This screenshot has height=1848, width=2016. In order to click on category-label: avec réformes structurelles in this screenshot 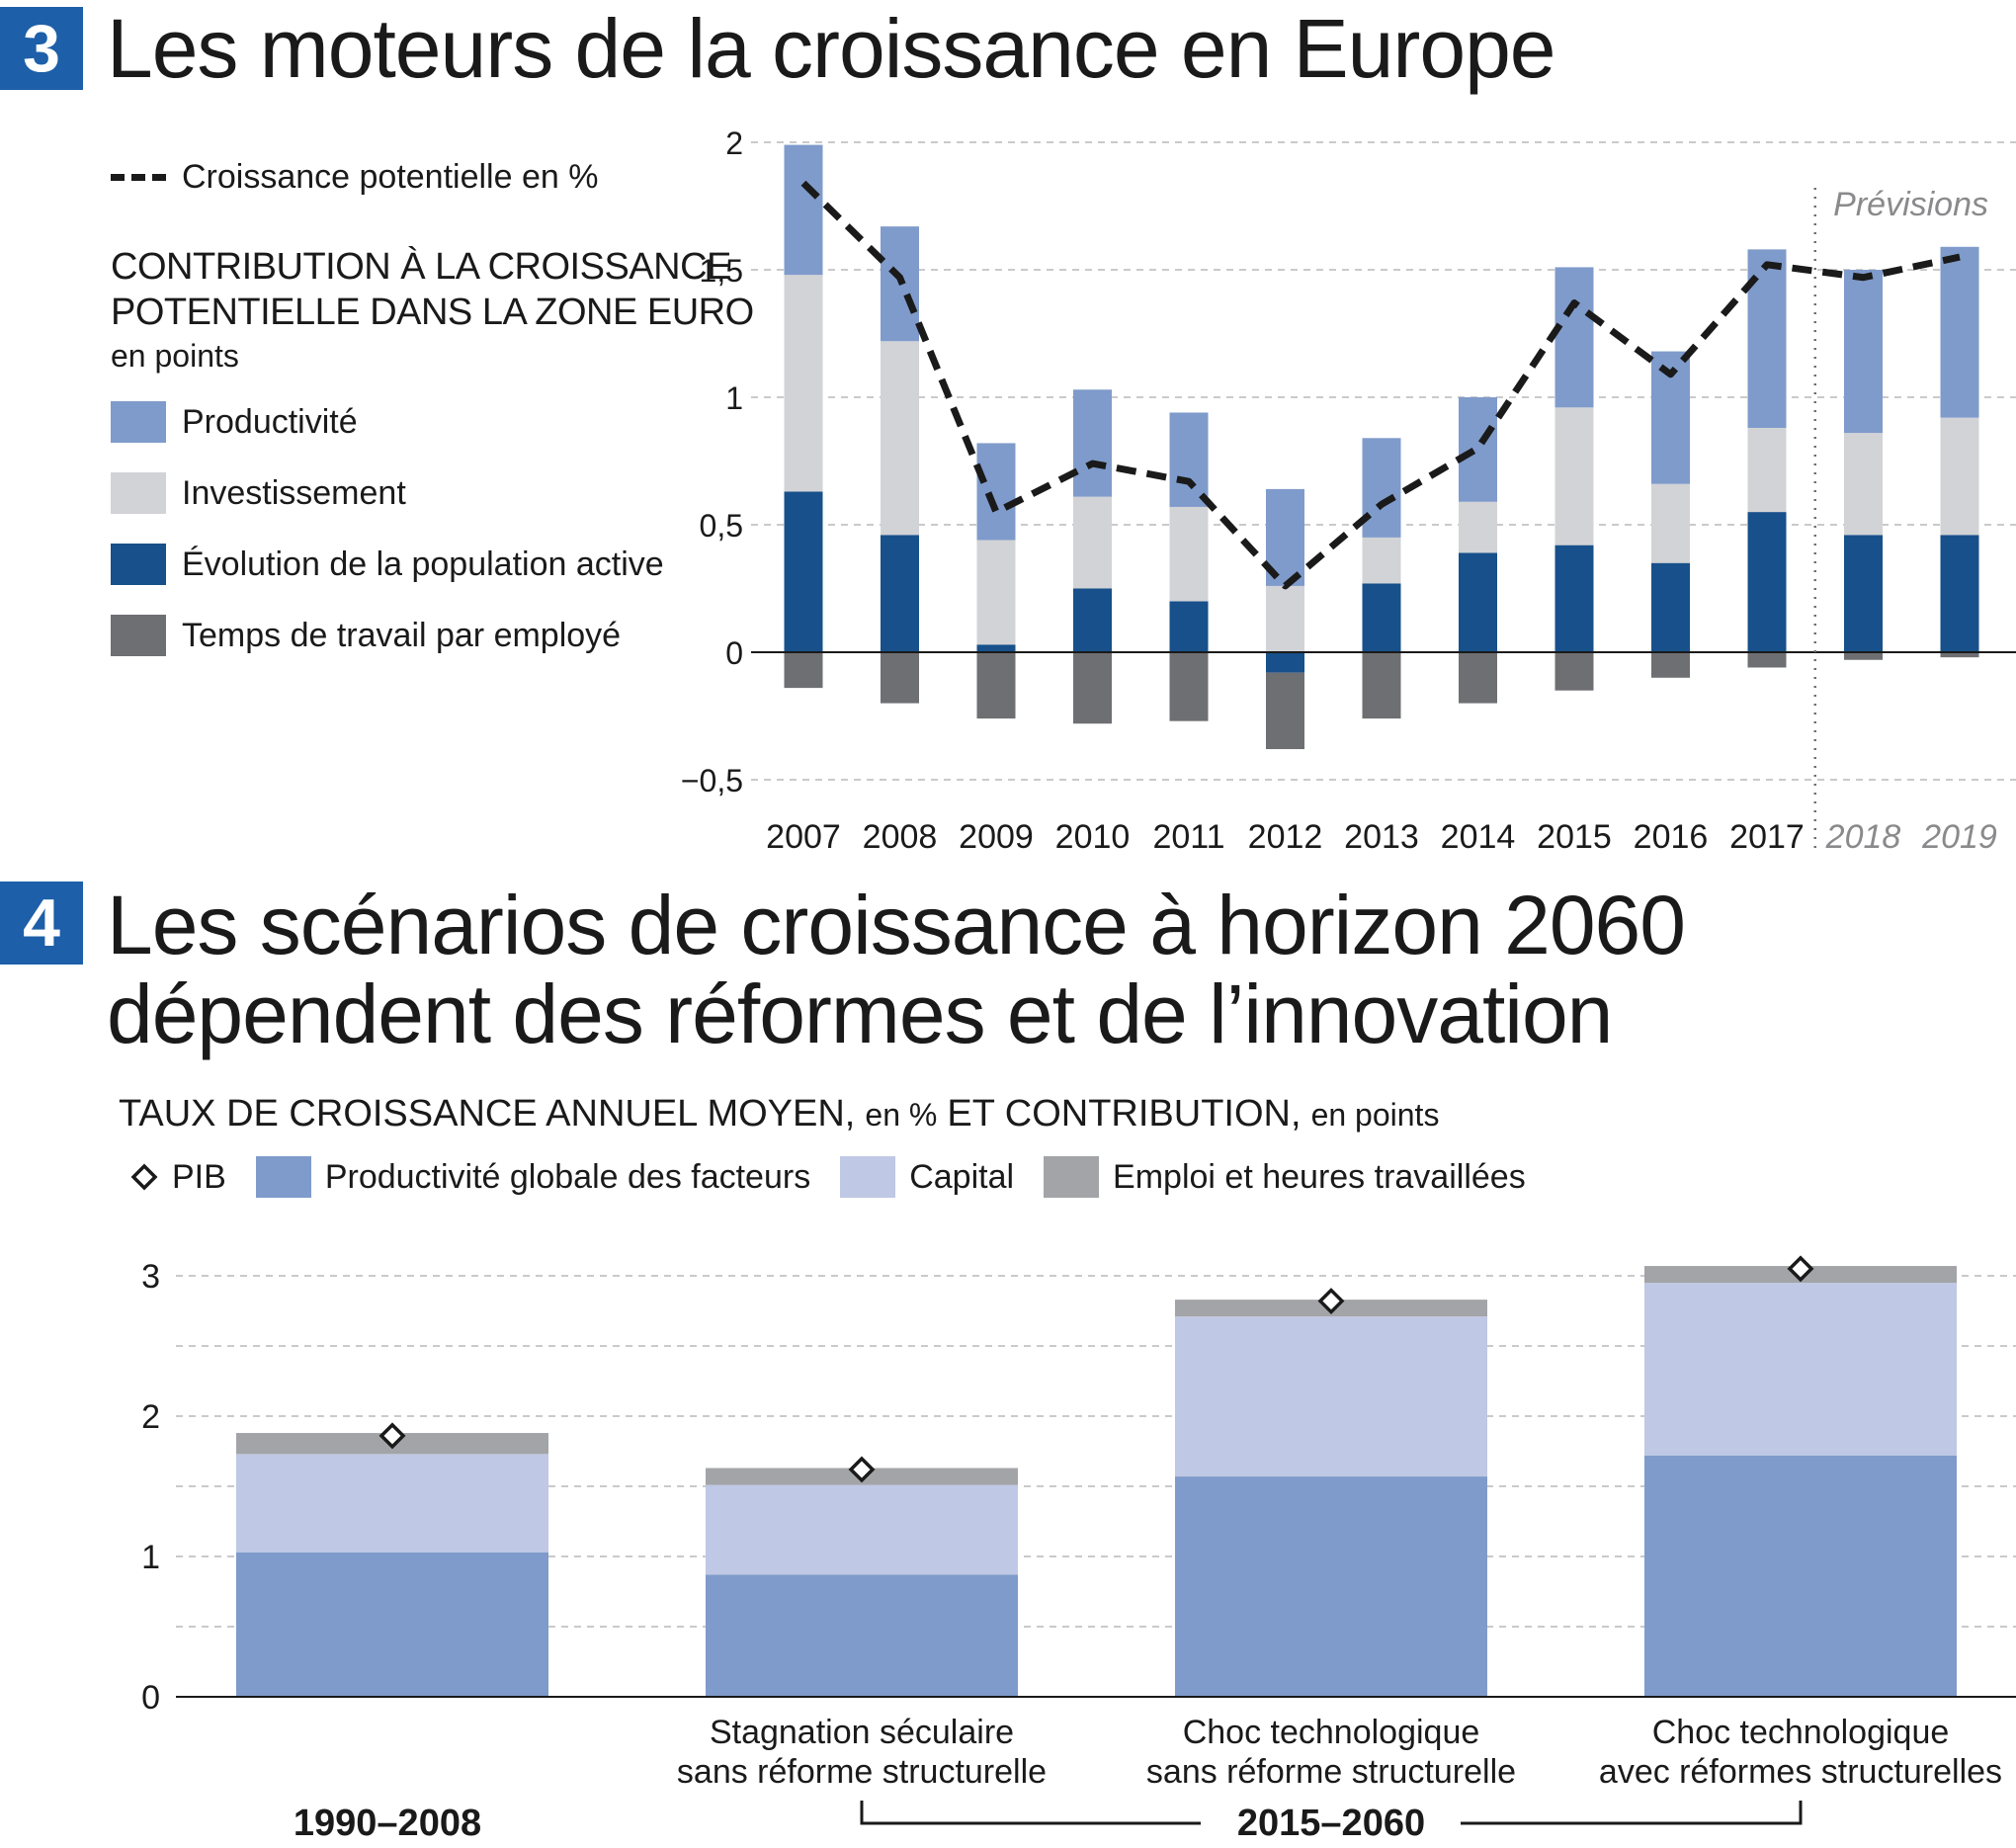, I will do `click(1800, 1772)`.